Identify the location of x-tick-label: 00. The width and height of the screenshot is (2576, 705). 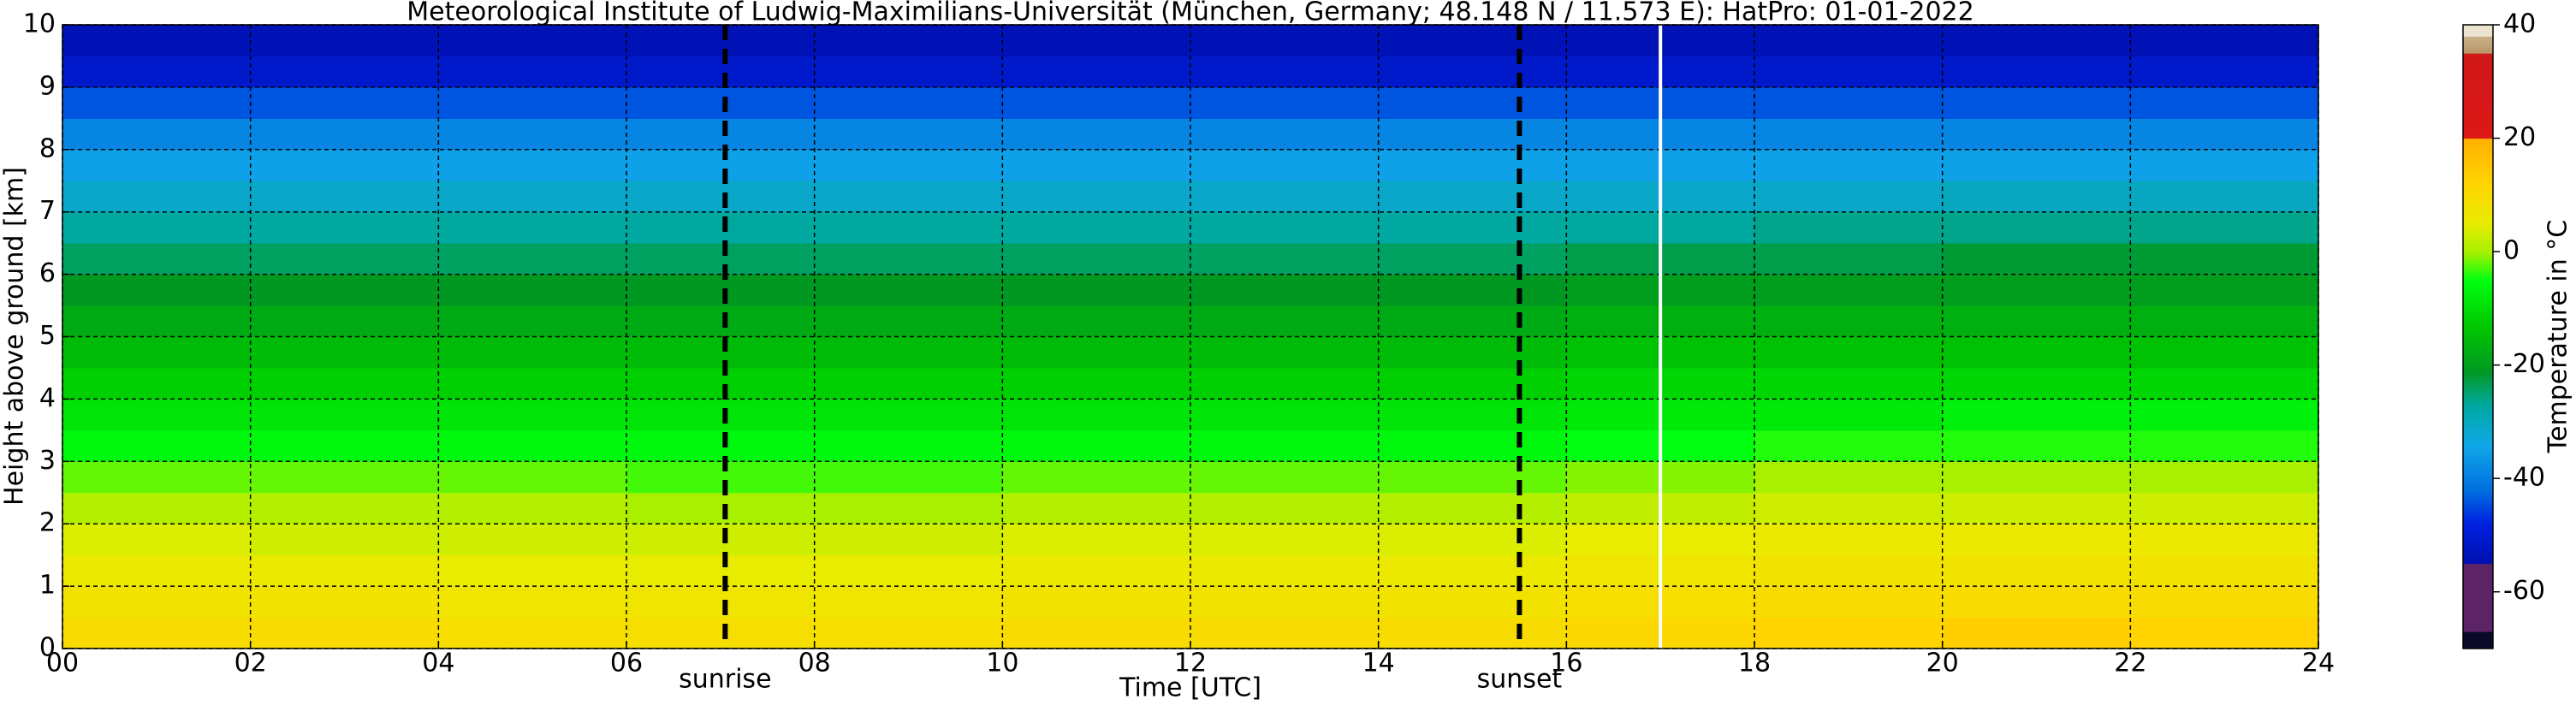
(62, 663).